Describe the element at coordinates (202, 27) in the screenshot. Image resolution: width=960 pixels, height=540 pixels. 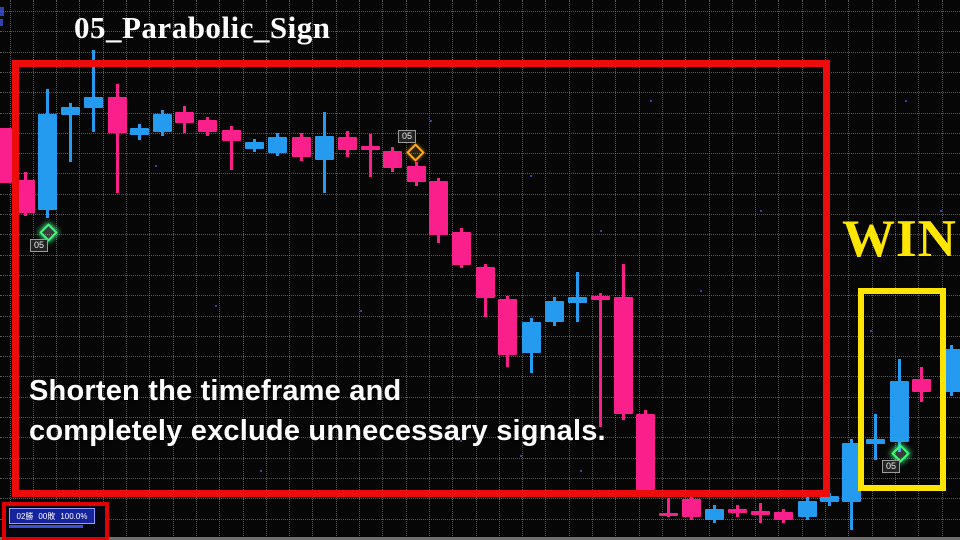
I see `page-title: 05_Parabolic_Sign` at that location.